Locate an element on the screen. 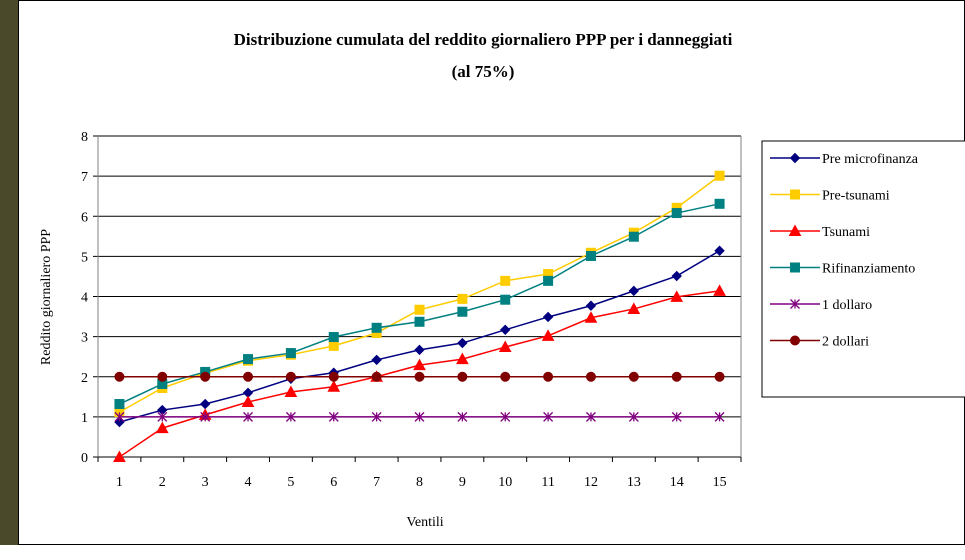  x-tick-label: 5 is located at coordinates (290, 482).